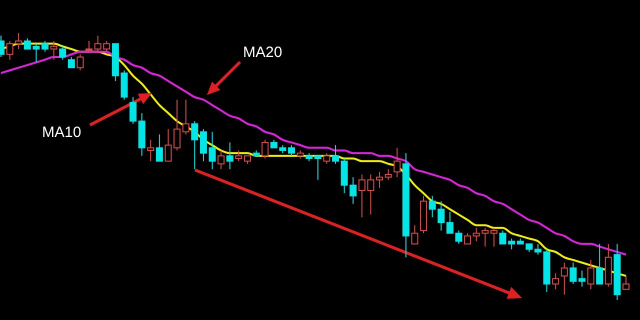 This screenshot has width=640, height=320. I want to click on annotation: MA10, so click(62, 132).